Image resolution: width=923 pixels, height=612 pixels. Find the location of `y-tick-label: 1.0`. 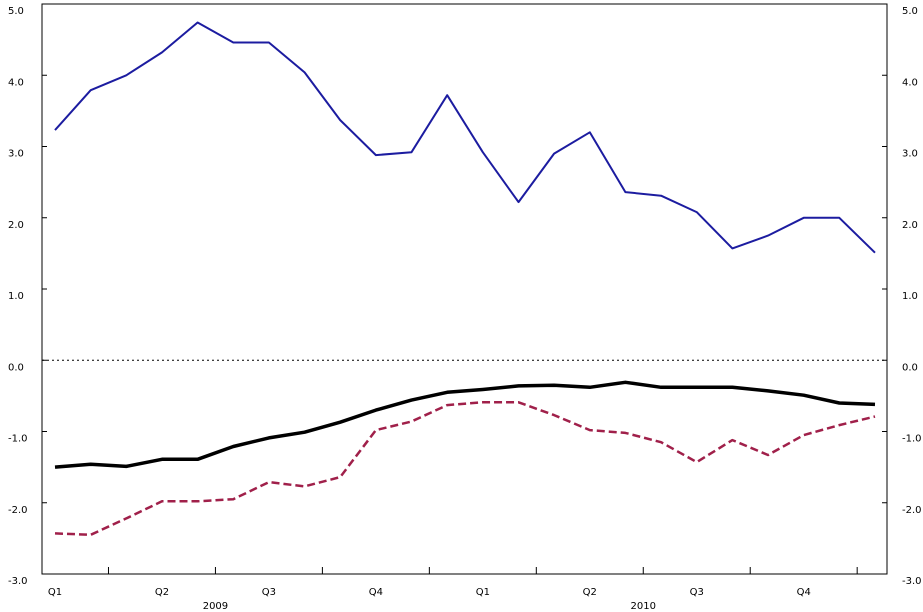

y-tick-label: 1.0 is located at coordinates (16, 296).